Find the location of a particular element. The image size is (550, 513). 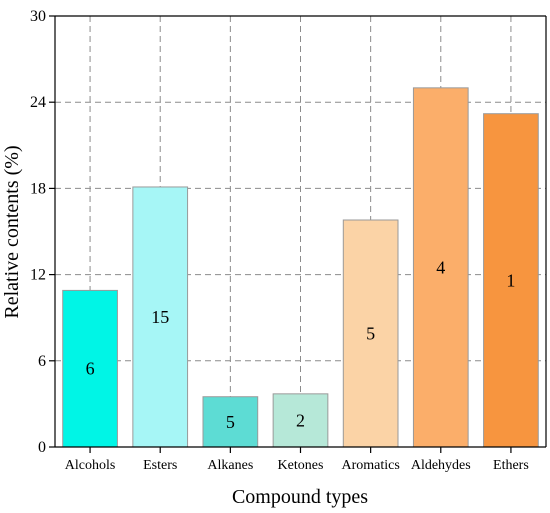

x-tick-label: Esters is located at coordinates (160, 465).